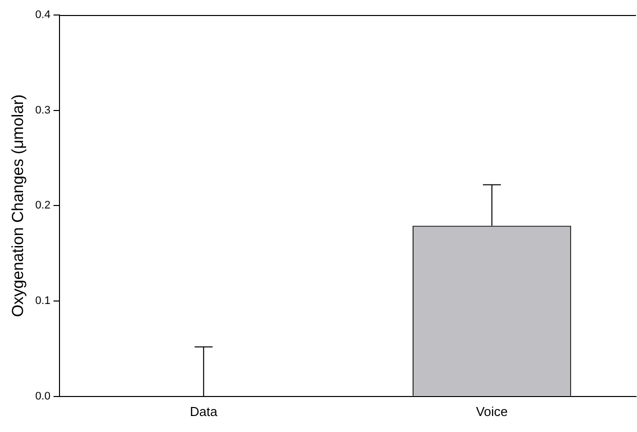 Image resolution: width=637 pixels, height=432 pixels. Describe the element at coordinates (42, 396) in the screenshot. I see `y-tick-label: 0.0` at that location.